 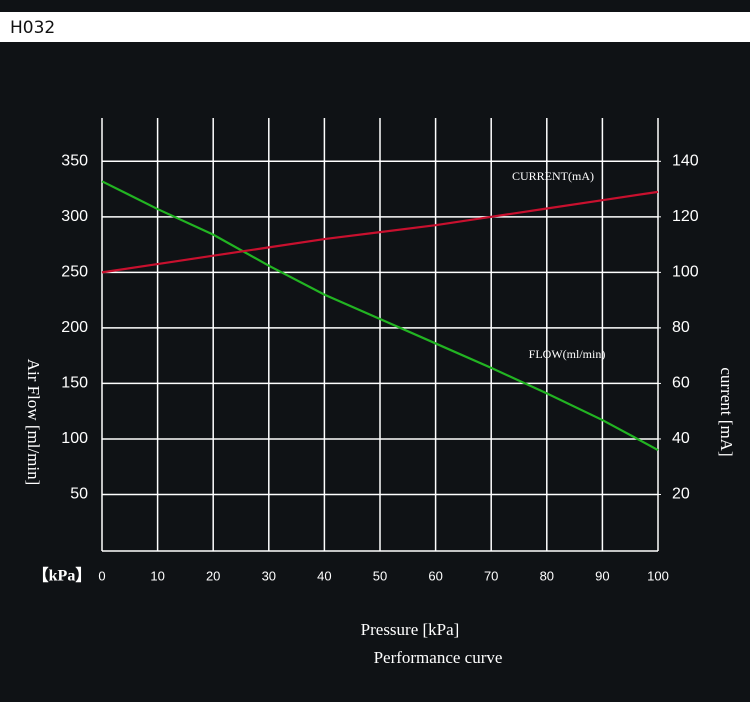 What do you see at coordinates (553, 176) in the screenshot?
I see `series-label: CURRENT(mA)` at bounding box center [553, 176].